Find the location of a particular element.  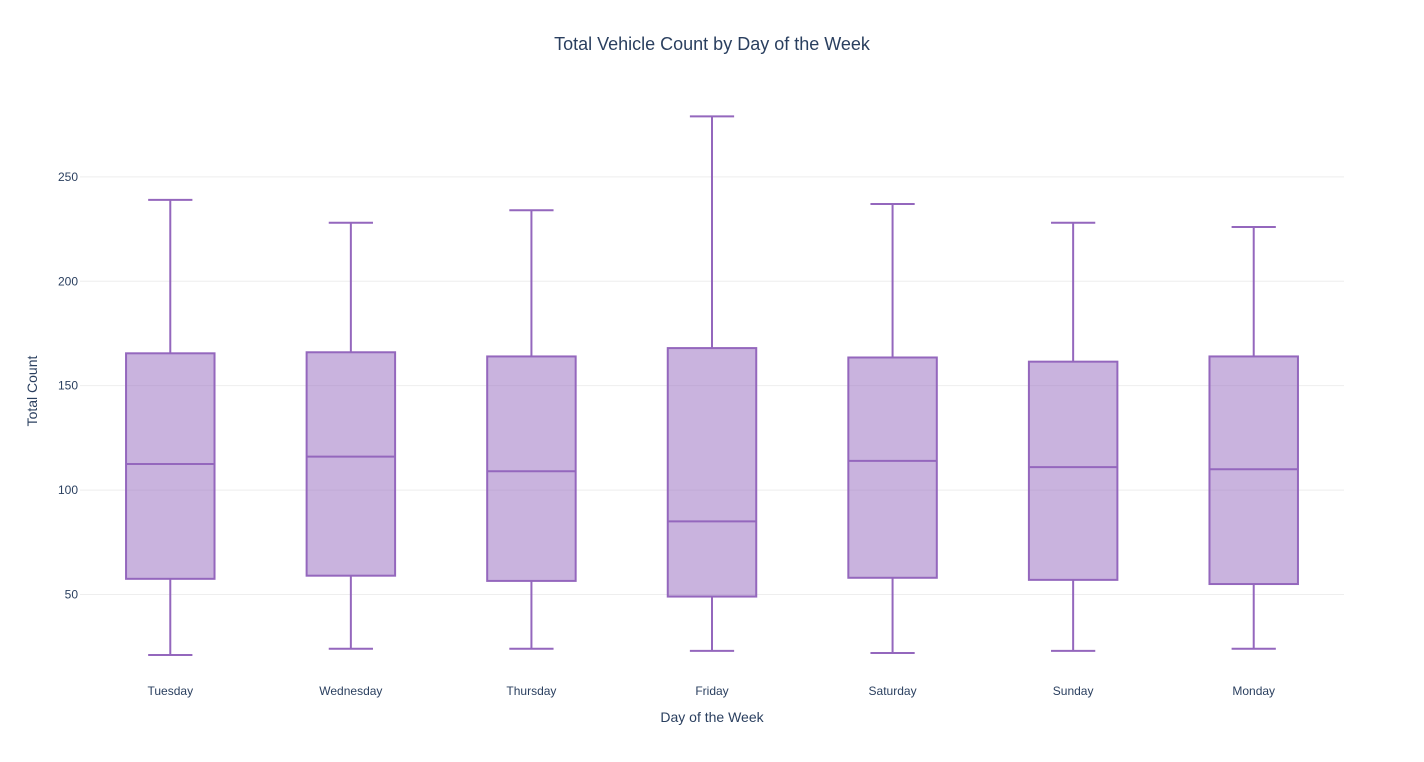

iqr-box-thursday is located at coordinates (531, 468).